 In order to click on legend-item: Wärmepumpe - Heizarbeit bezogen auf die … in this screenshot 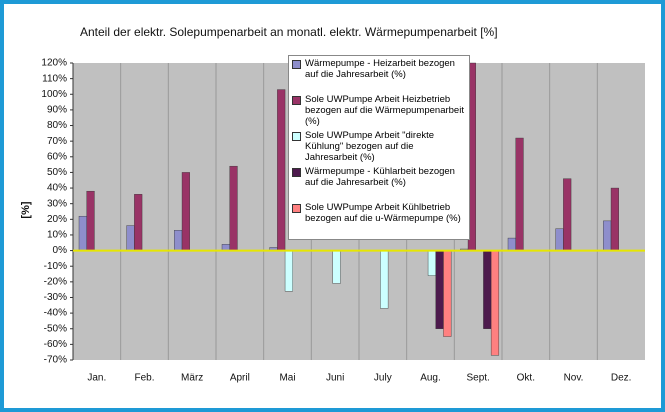, I will do `click(379, 76)`.